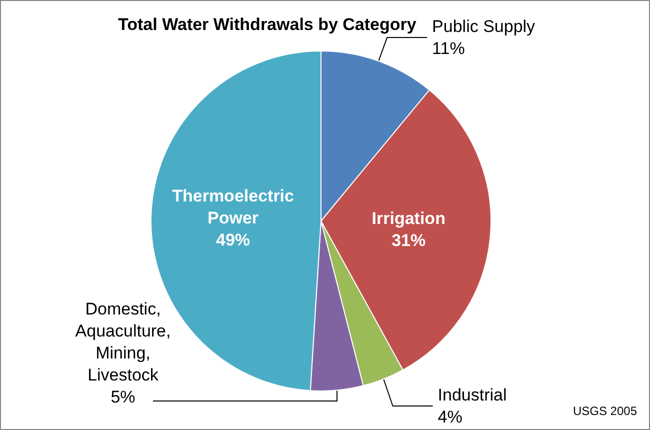  What do you see at coordinates (484, 26) in the screenshot?
I see `slice-label: Public Supply` at bounding box center [484, 26].